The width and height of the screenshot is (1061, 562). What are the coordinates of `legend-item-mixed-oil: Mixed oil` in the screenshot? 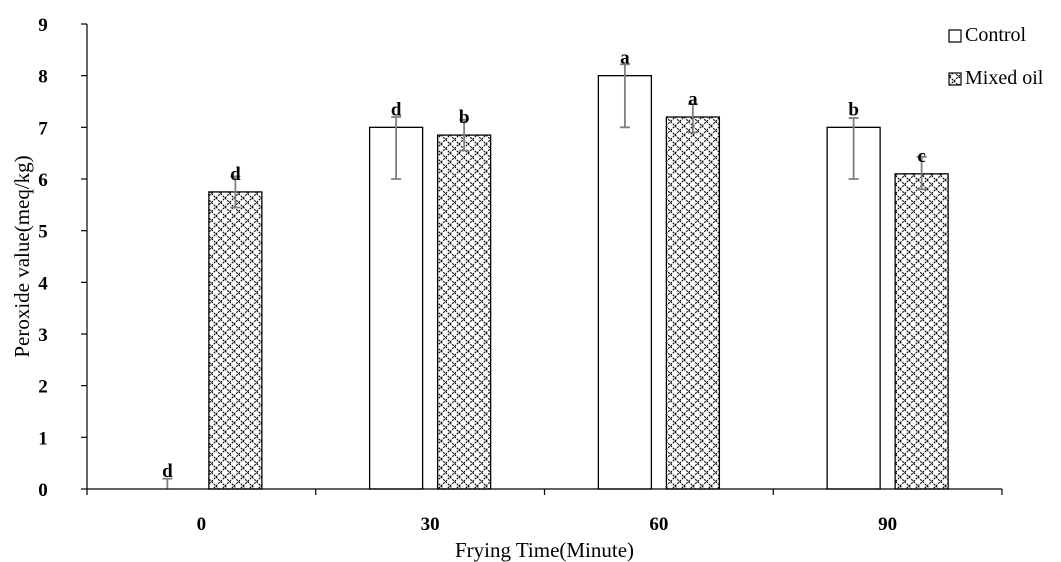 It's located at (996, 78).